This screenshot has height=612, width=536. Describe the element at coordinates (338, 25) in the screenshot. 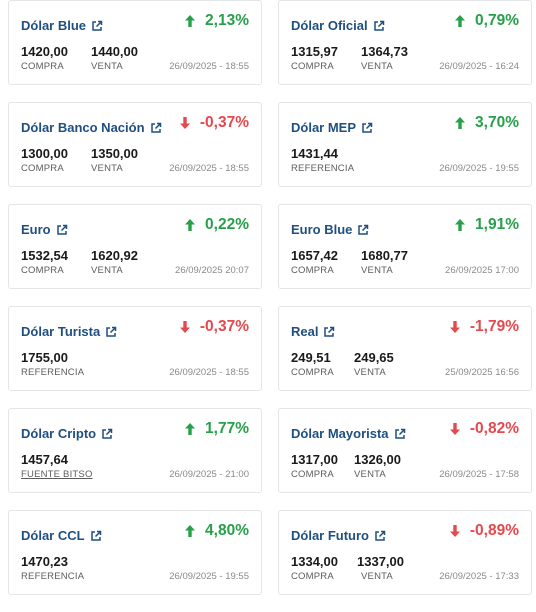

I see `card-title-link: Dólar Oficial` at that location.